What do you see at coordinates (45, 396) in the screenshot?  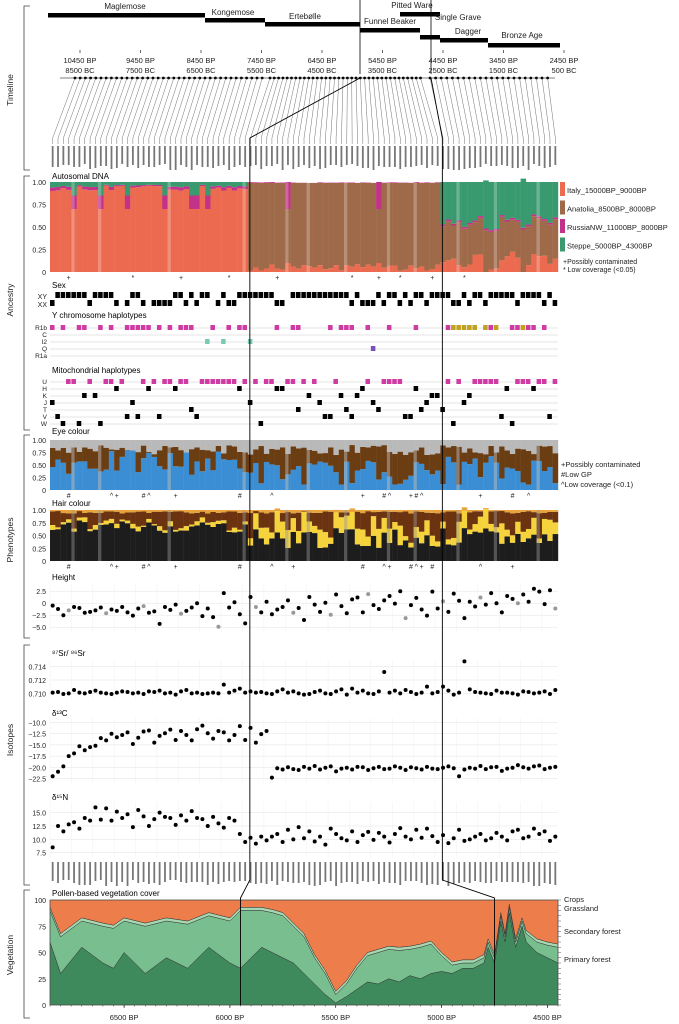 I see `haplo-label: K` at bounding box center [45, 396].